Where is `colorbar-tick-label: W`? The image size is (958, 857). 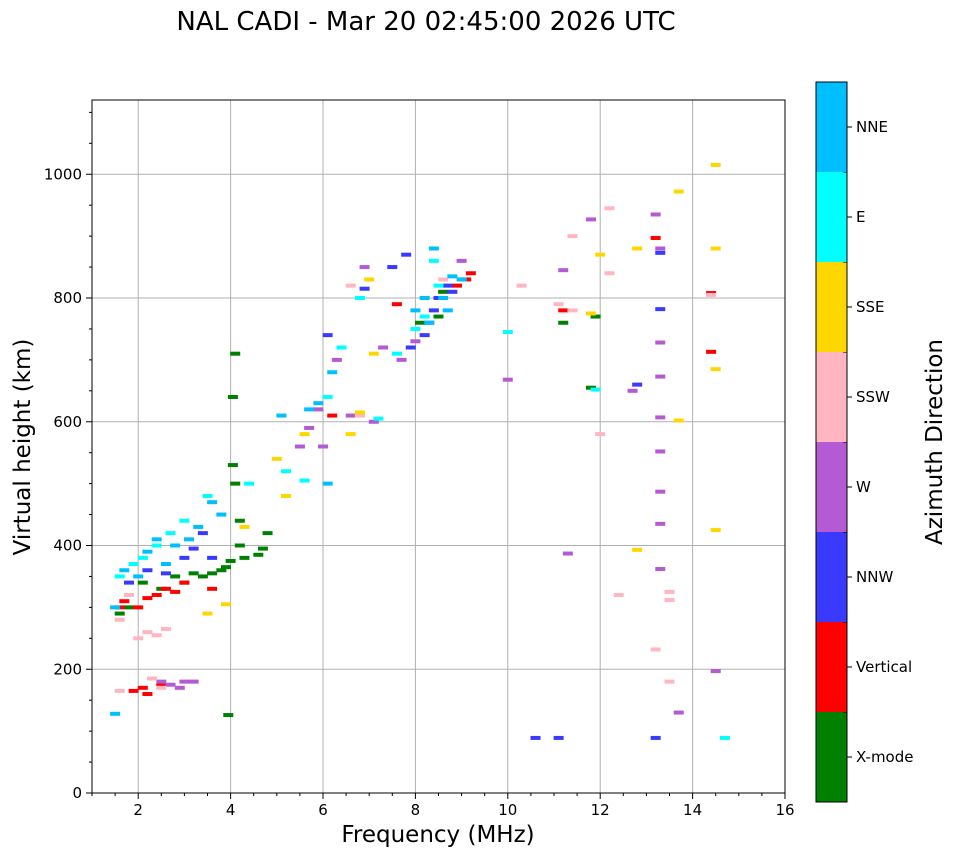
colorbar-tick-label: W is located at coordinates (863, 487).